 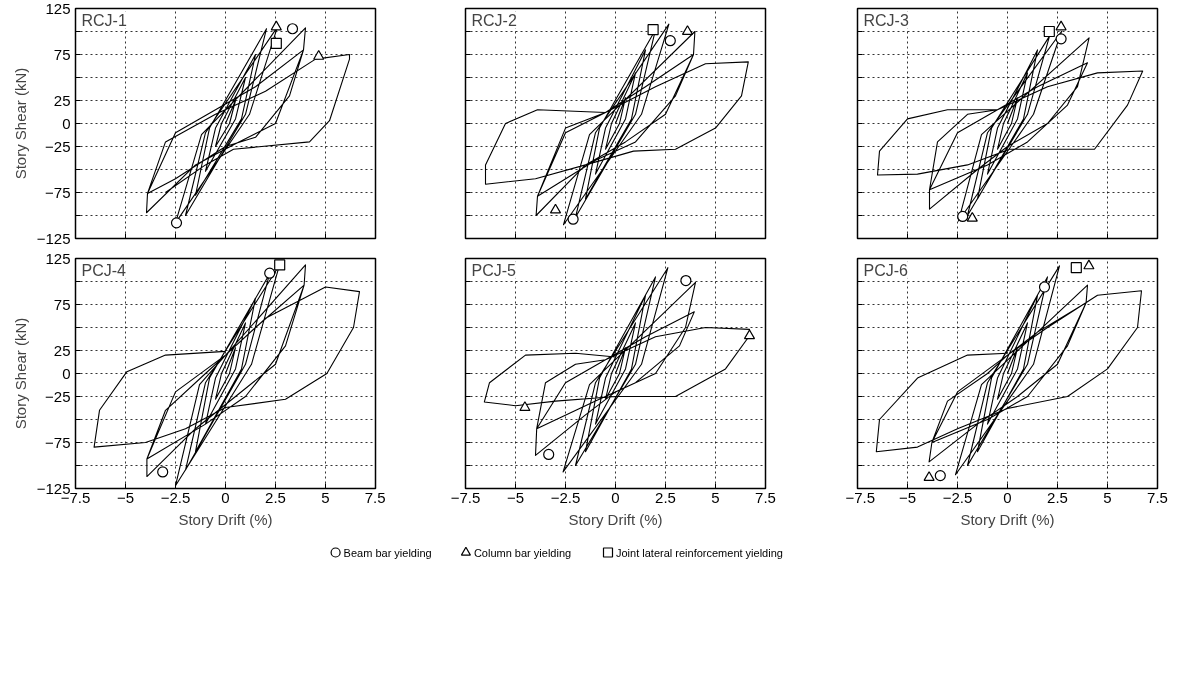 What do you see at coordinates (522, 552) in the screenshot?
I see `legend-label: Column bar yielding` at bounding box center [522, 552].